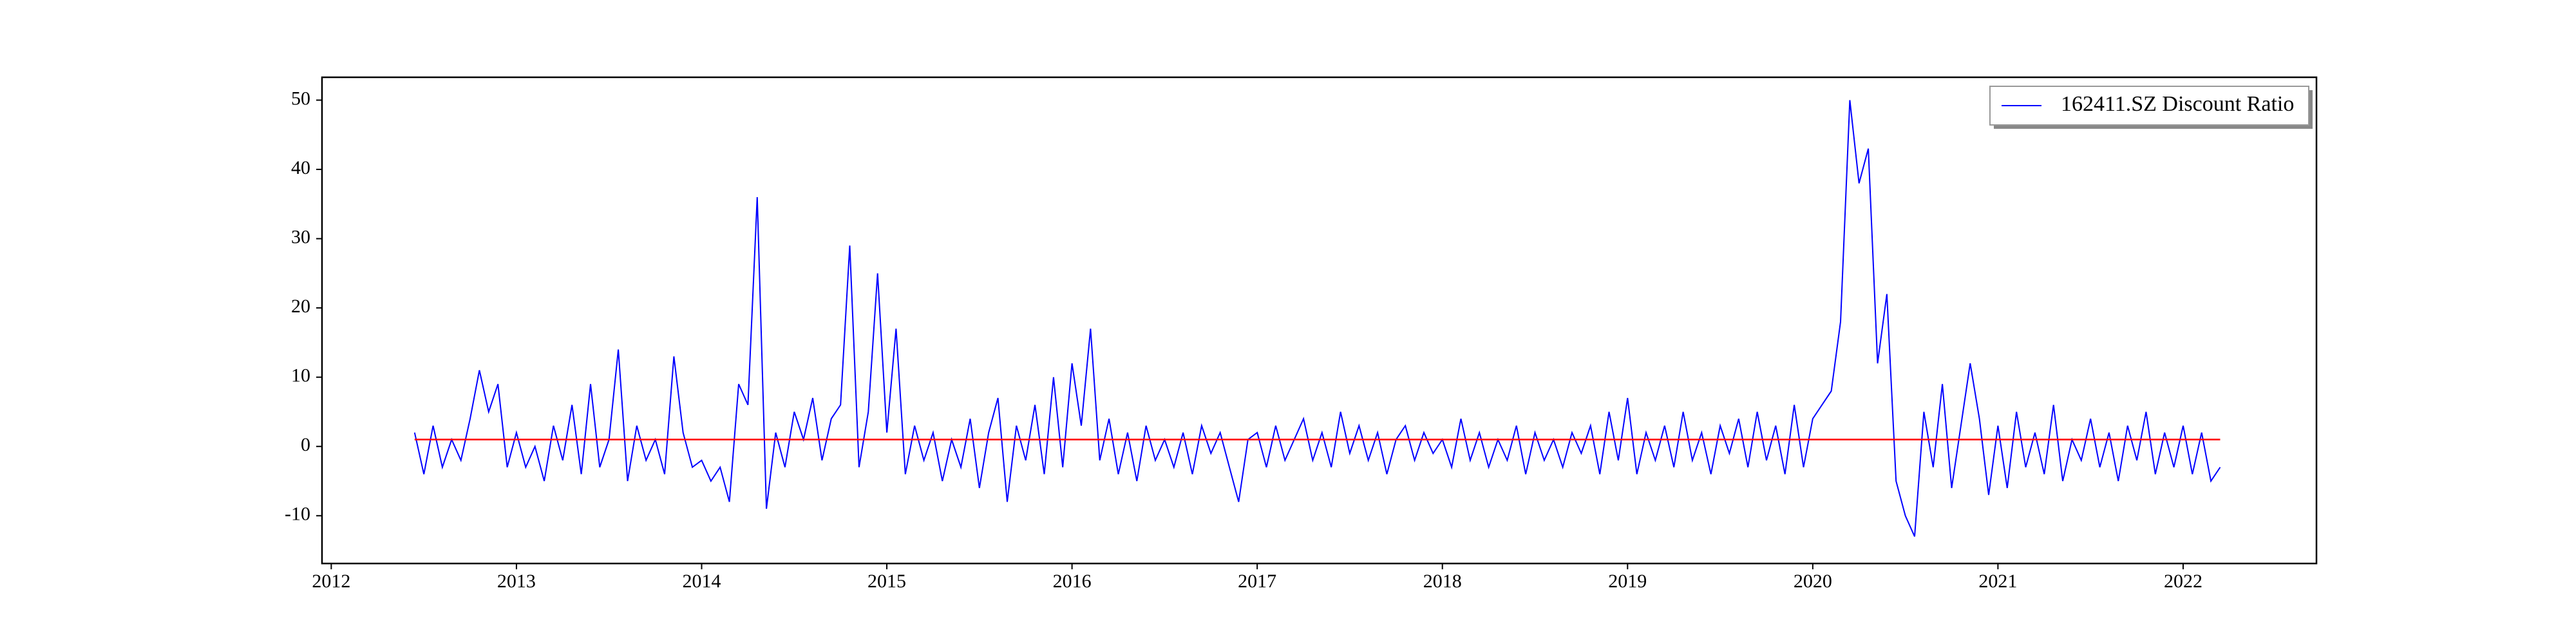  I want to click on x-tick-label: 2018, so click(1442, 581).